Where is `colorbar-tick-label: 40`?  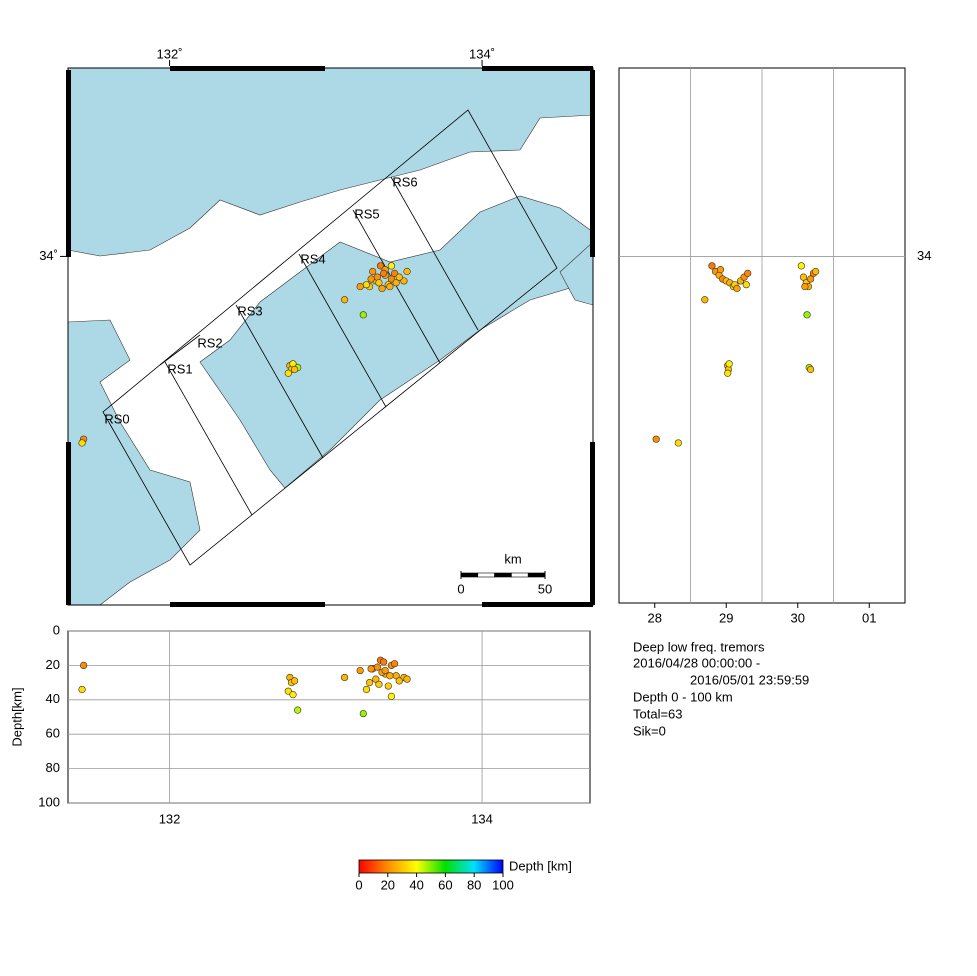
colorbar-tick-label: 40 is located at coordinates (416, 884).